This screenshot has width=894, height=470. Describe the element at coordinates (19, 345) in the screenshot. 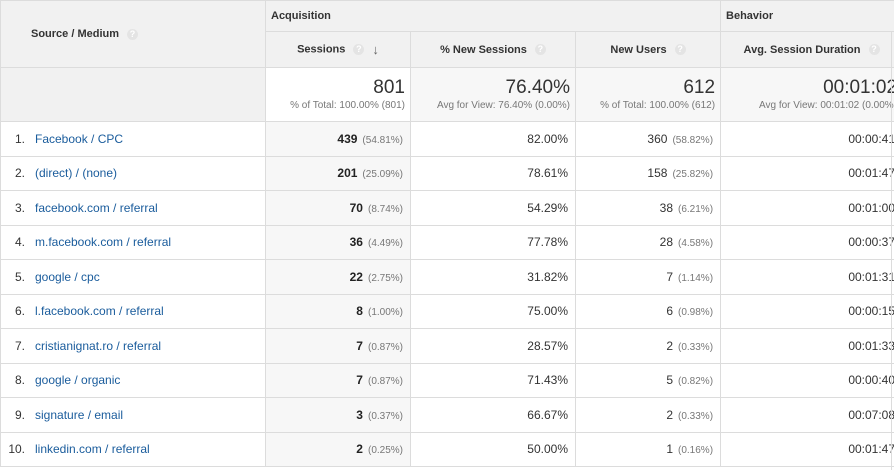

I see `row-index: 7.` at that location.